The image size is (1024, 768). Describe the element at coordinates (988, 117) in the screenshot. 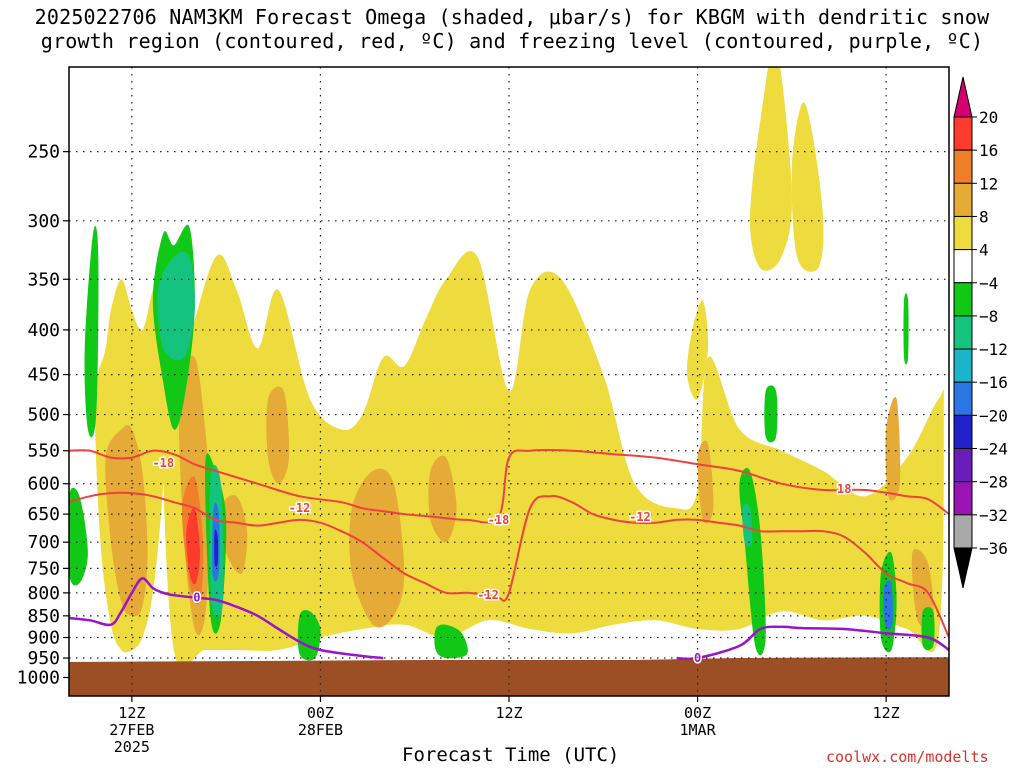

I see `colorbar-label-0: 20` at that location.